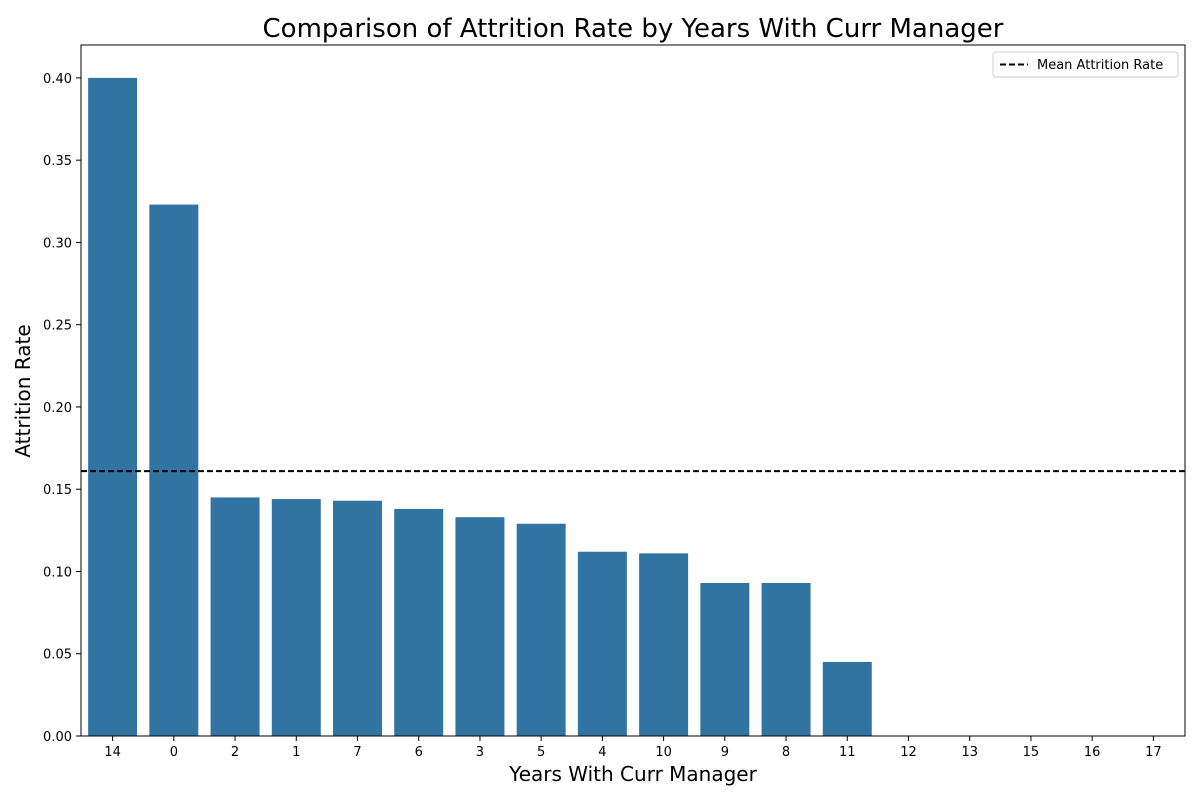 The height and width of the screenshot is (800, 1200). Describe the element at coordinates (908, 752) in the screenshot. I see `x-tick-label: 12` at that location.